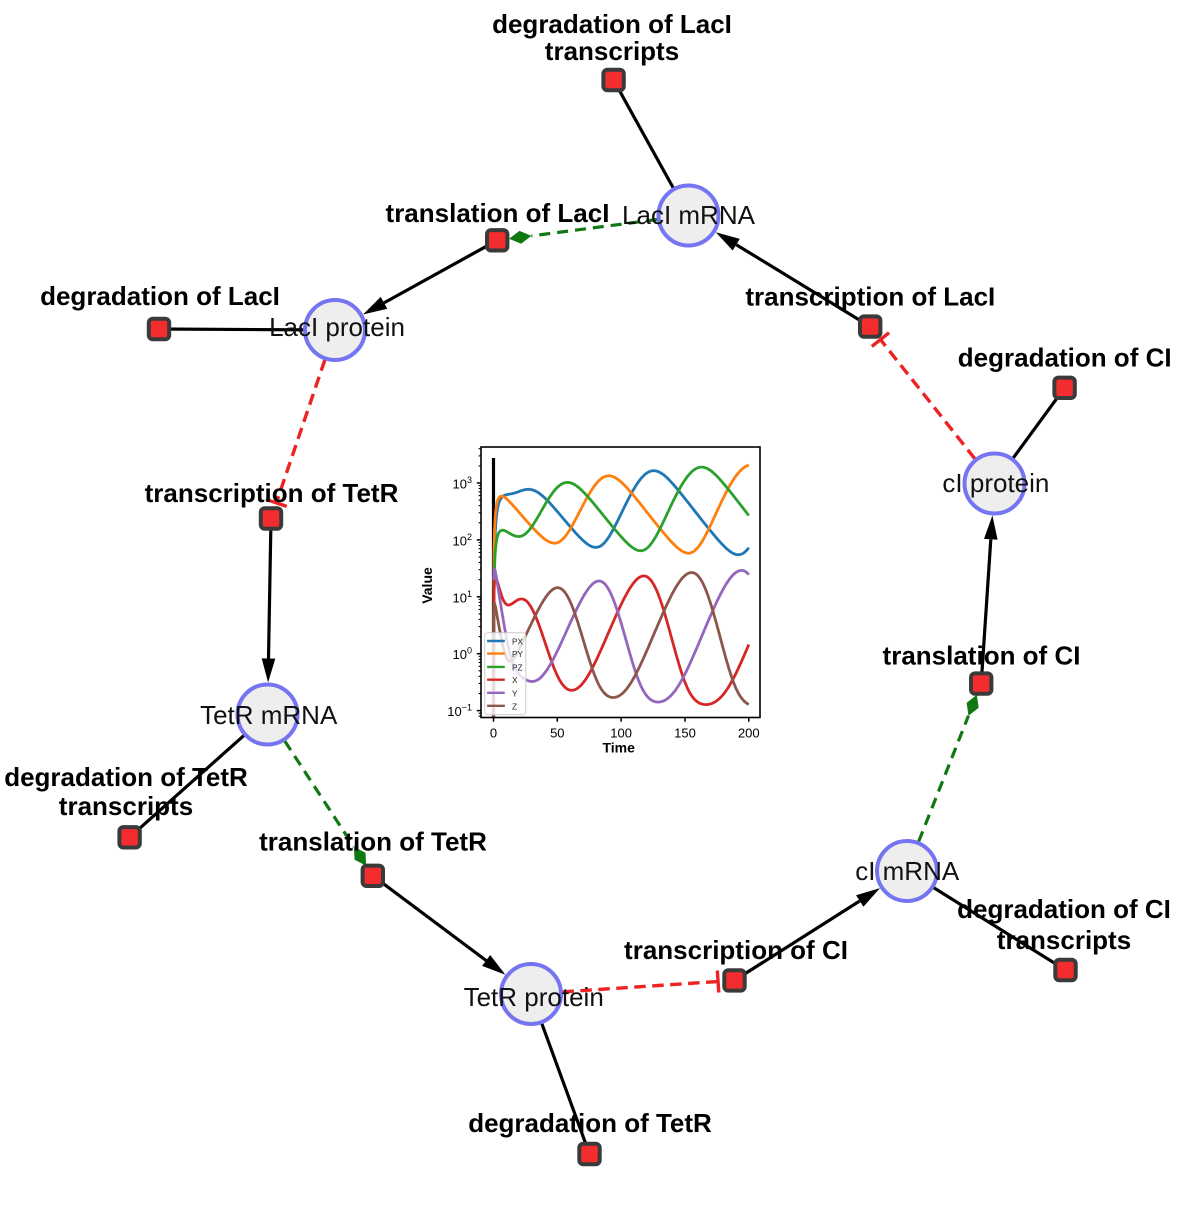 This screenshot has height=1205, width=1189. What do you see at coordinates (427, 585) in the screenshot?
I see `svg-text: Value` at bounding box center [427, 585].